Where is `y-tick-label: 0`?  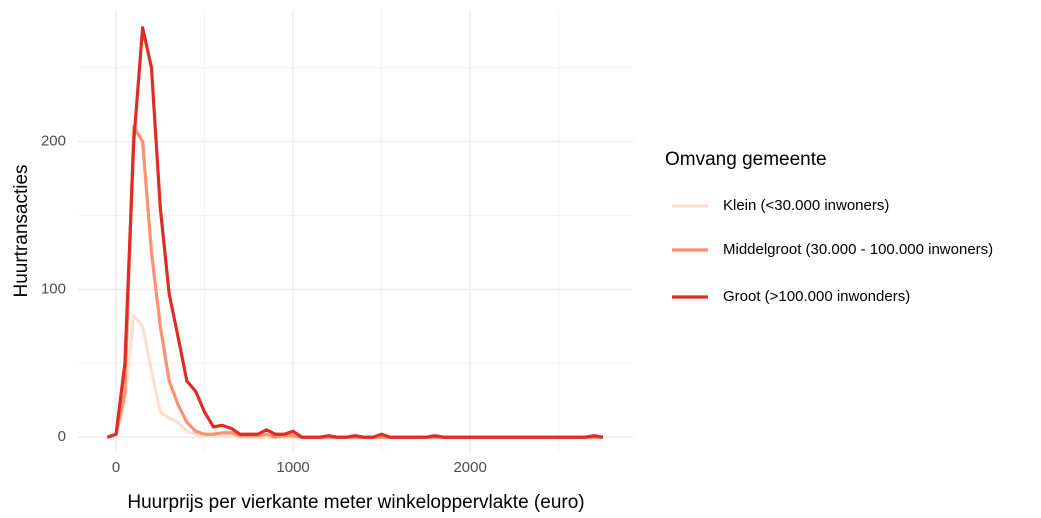 y-tick-label: 0 is located at coordinates (62, 436).